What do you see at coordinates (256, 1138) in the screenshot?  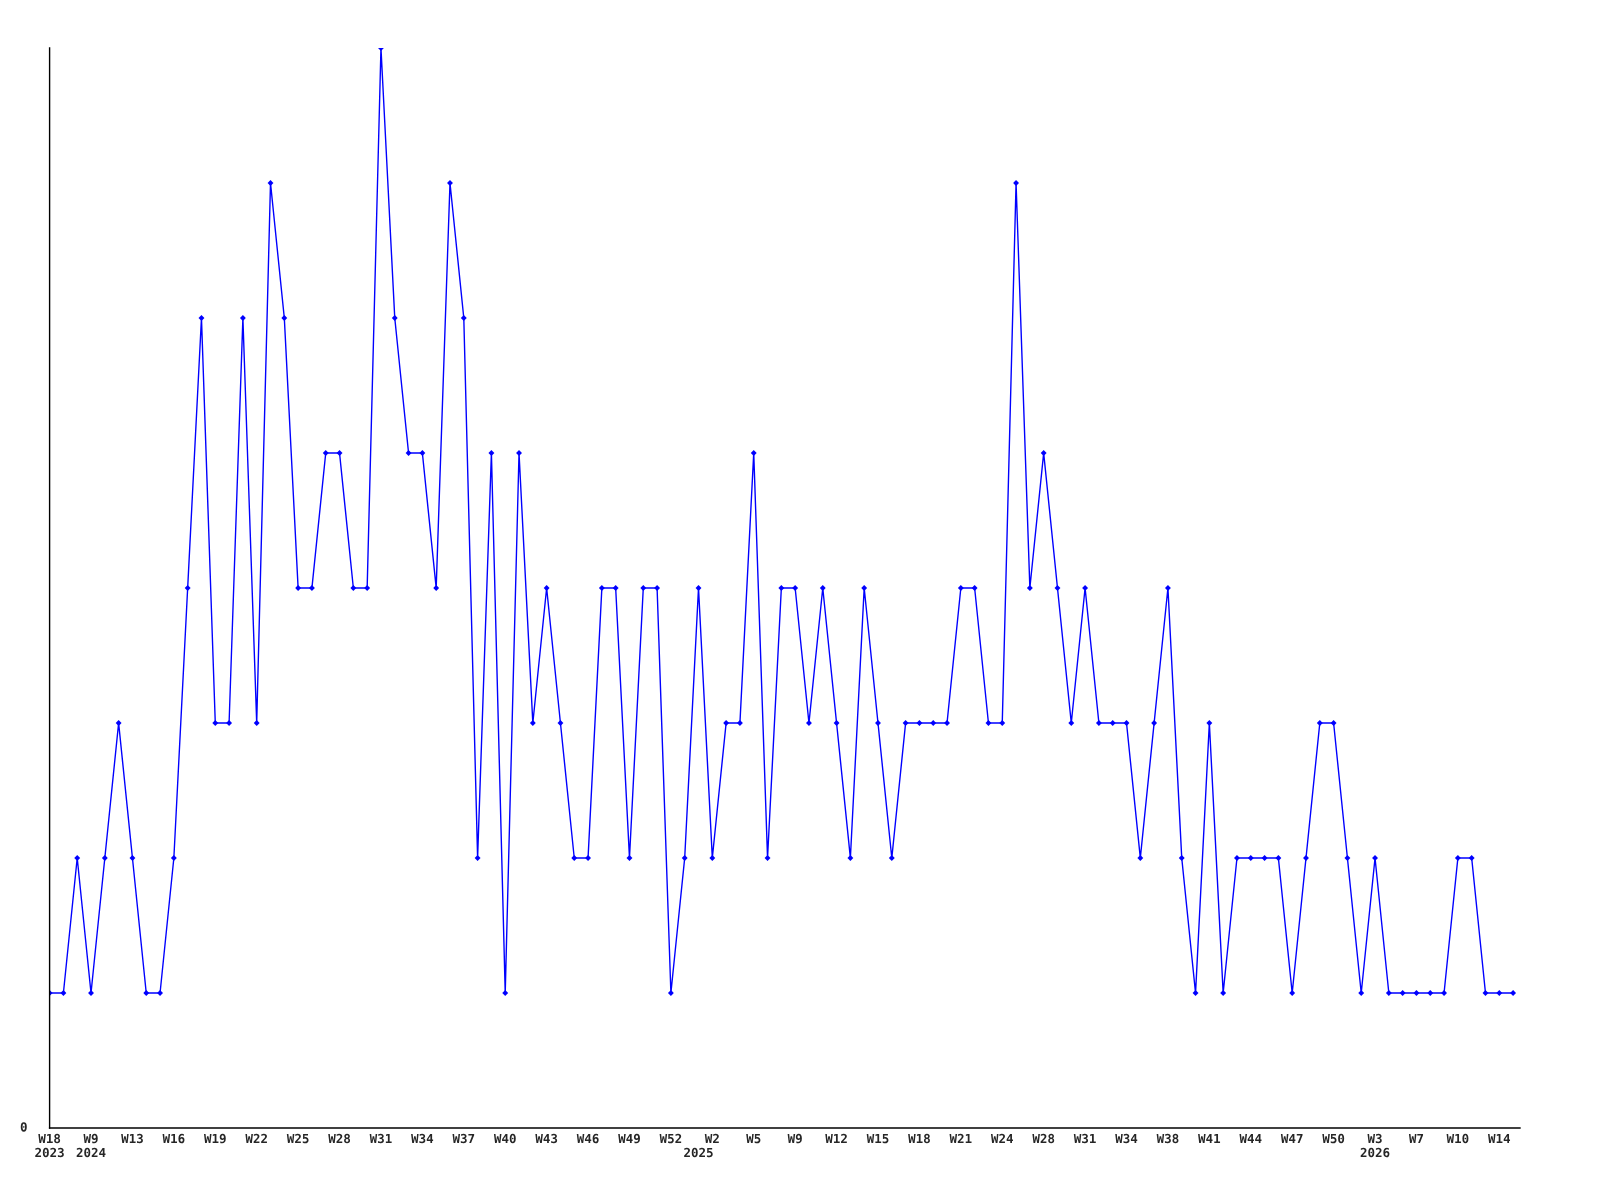 I see `x-tick-label: W22` at bounding box center [256, 1138].